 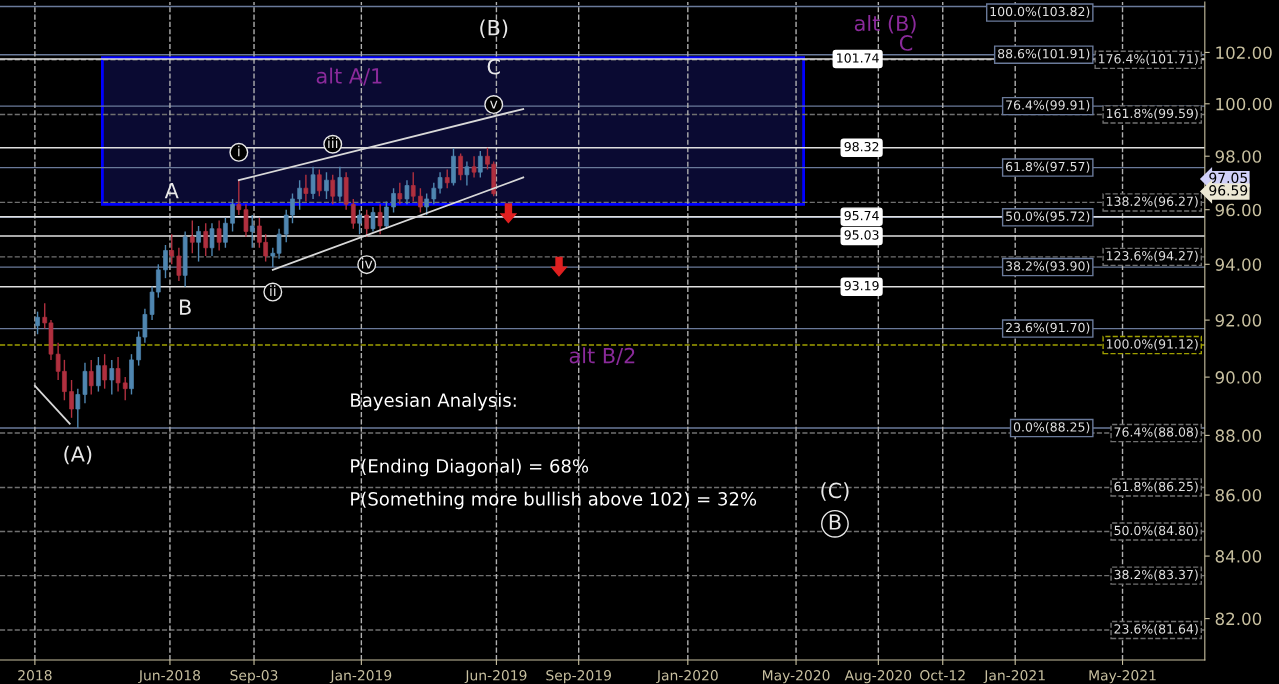 I want to click on annotation: v, so click(x=494, y=104).